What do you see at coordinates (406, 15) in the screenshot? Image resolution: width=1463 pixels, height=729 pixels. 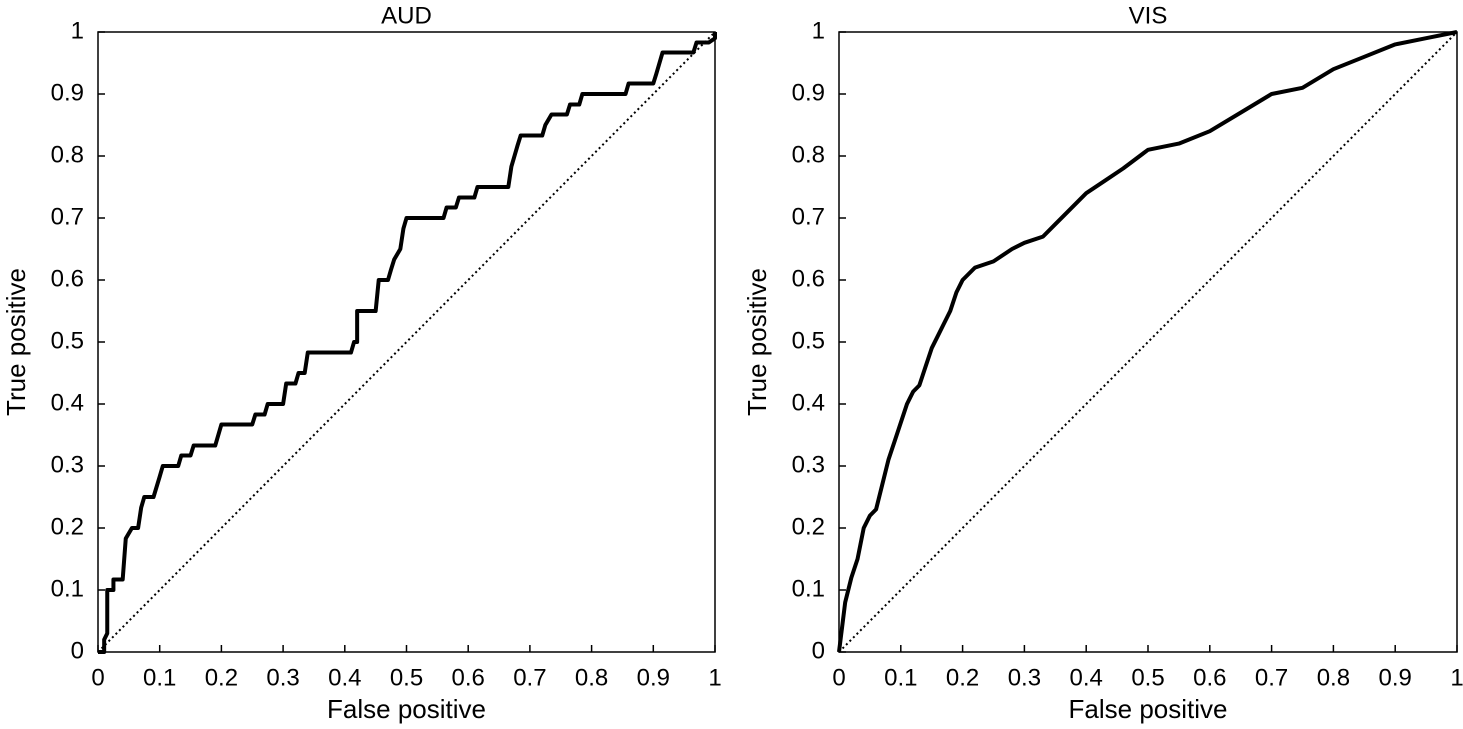 I see `chart-title: AUD` at bounding box center [406, 15].